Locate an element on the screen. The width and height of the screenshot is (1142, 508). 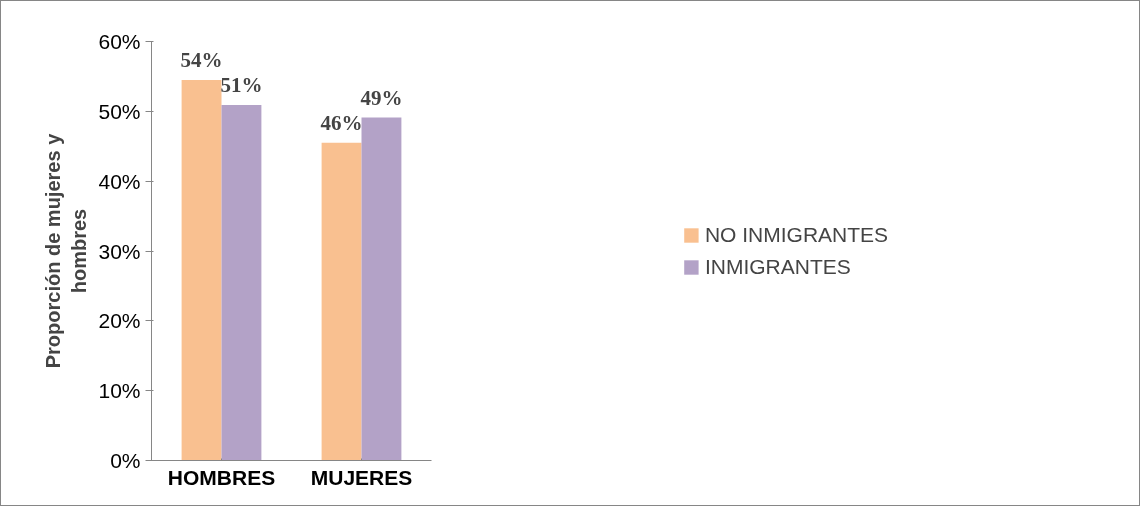
data-label: 54% is located at coordinates (201, 59).